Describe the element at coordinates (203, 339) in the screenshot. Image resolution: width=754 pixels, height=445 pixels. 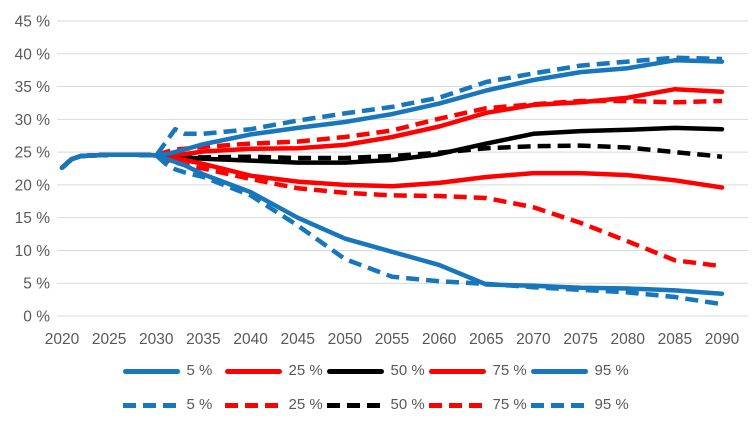
I see `x-tick-label: 2035` at that location.